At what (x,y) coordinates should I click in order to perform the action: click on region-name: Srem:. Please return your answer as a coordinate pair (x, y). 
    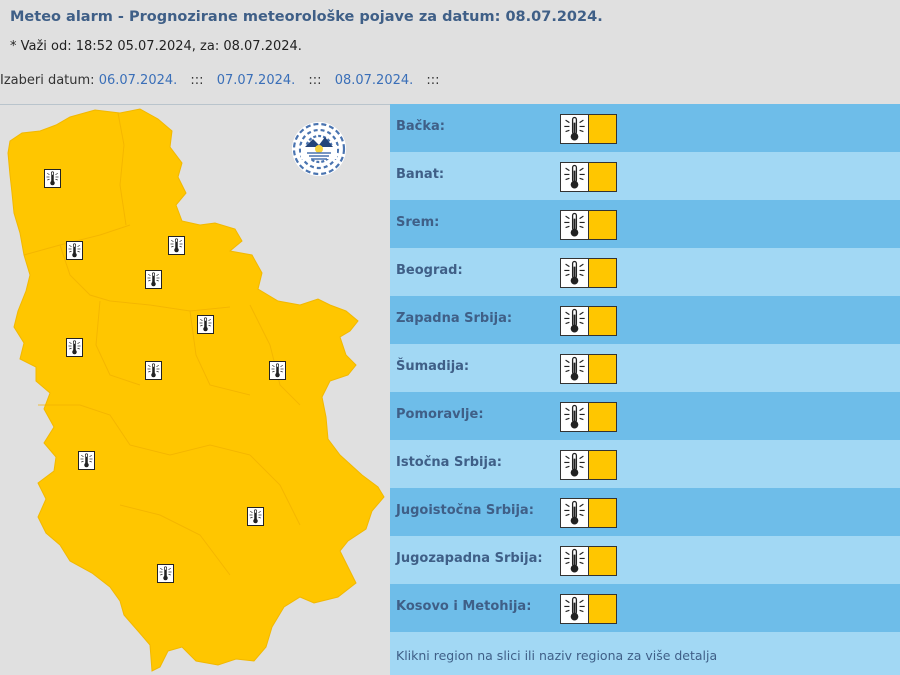
    Looking at the image, I should click on (418, 222).